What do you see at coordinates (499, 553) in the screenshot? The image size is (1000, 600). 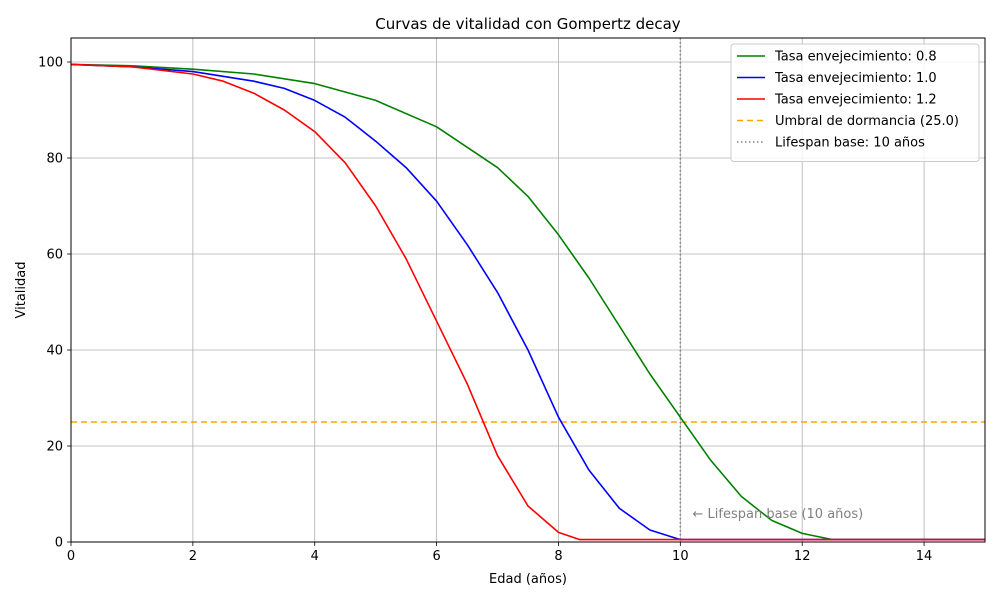 I see `x-axis-ticks: 0 2 4 6 8 10 12 14` at bounding box center [499, 553].